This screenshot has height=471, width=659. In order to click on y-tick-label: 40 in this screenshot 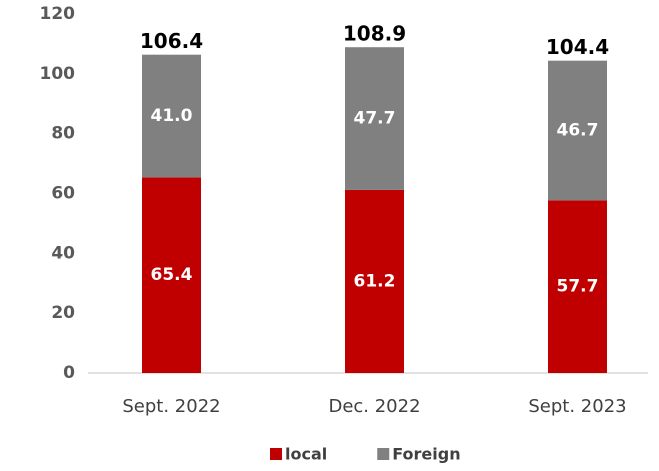, I will do `click(63, 253)`.